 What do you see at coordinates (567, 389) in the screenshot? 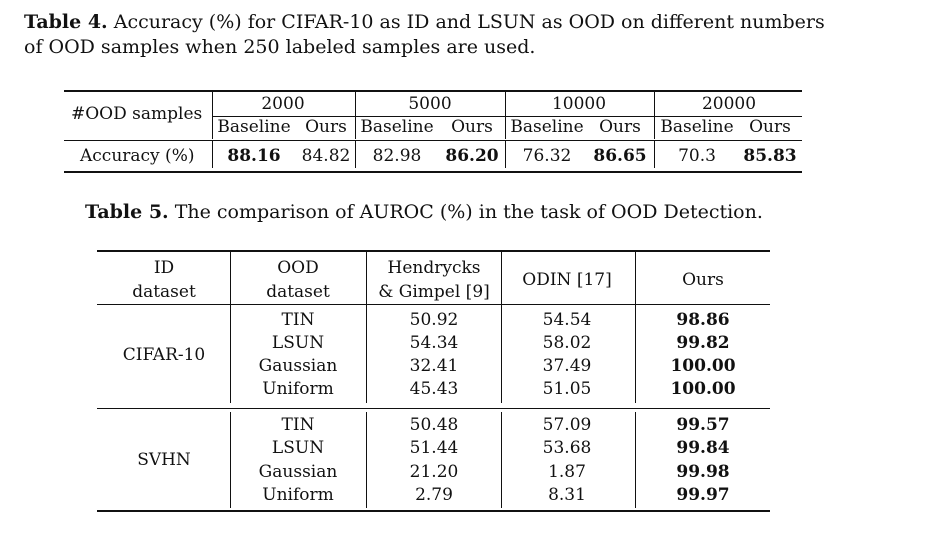
I see `table5-b1-r4-odin: 51.05` at bounding box center [567, 389].